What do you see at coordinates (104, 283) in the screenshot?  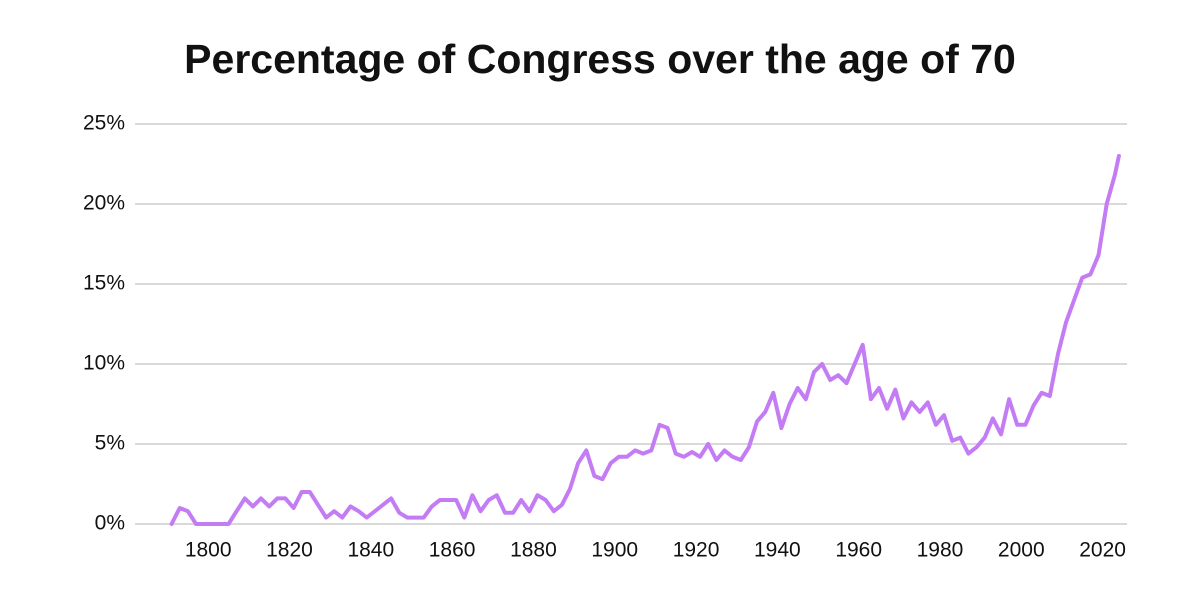 I see `y-tick-label: 15%` at bounding box center [104, 283].